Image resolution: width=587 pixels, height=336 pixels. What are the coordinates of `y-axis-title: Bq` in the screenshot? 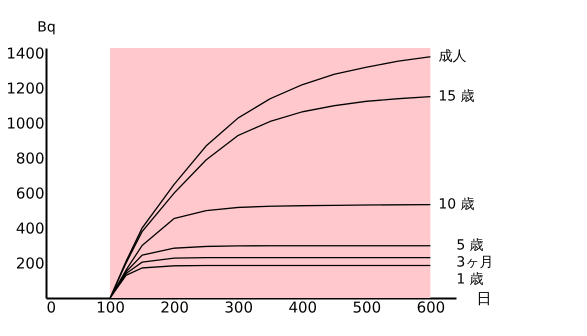 It's located at (46, 28).